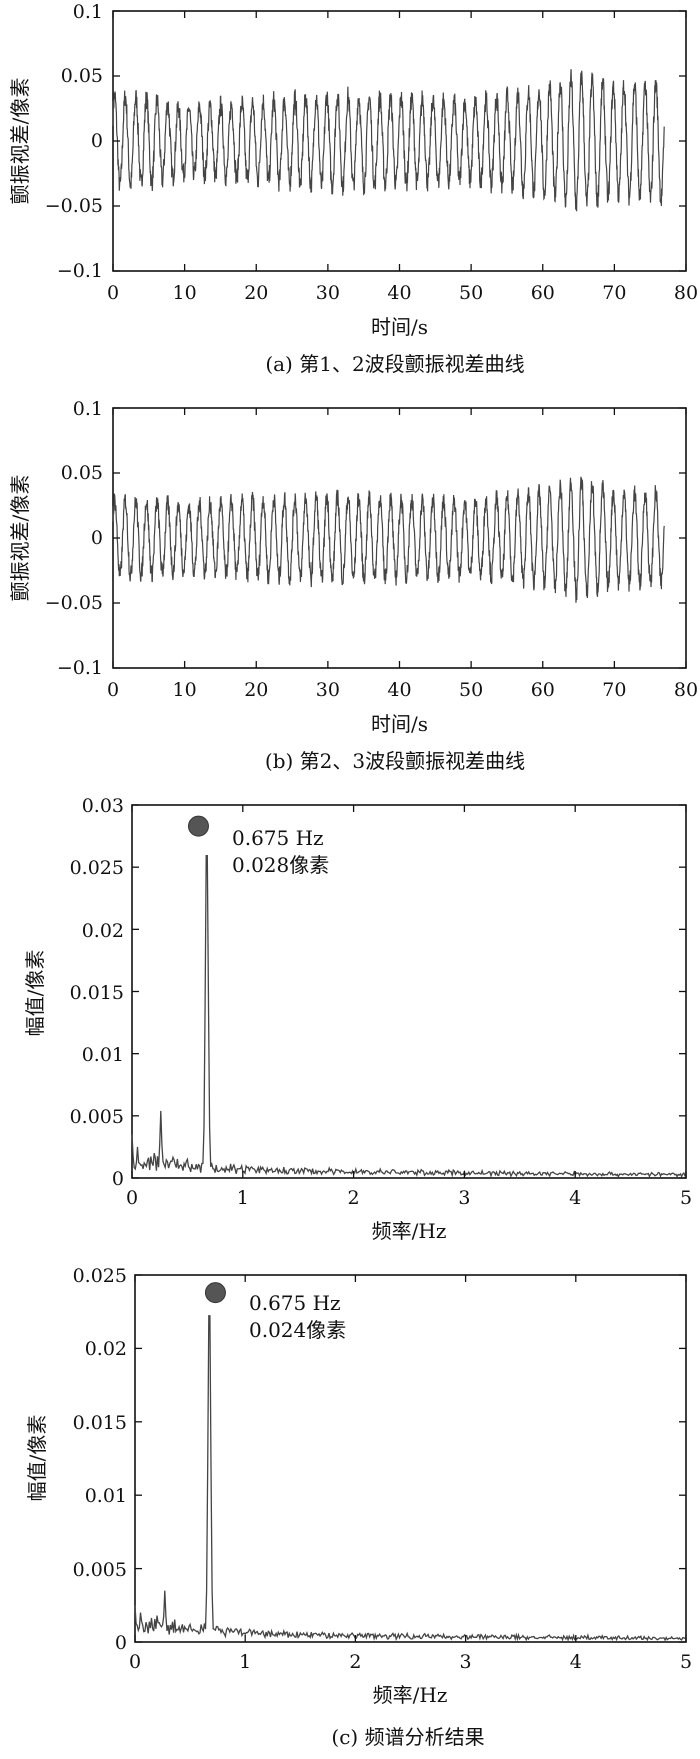 The width and height of the screenshot is (700, 1759). Describe the element at coordinates (103, 806) in the screenshot. I see `ytick-label-c1-6: 0.03` at that location.